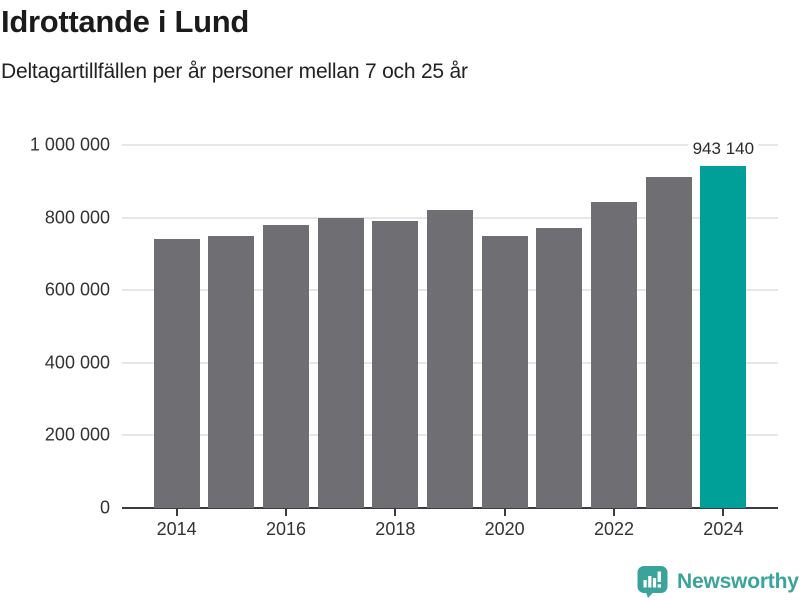 This screenshot has height=600, width=800. I want to click on y-tick-label: 1 000 000, so click(69, 144).